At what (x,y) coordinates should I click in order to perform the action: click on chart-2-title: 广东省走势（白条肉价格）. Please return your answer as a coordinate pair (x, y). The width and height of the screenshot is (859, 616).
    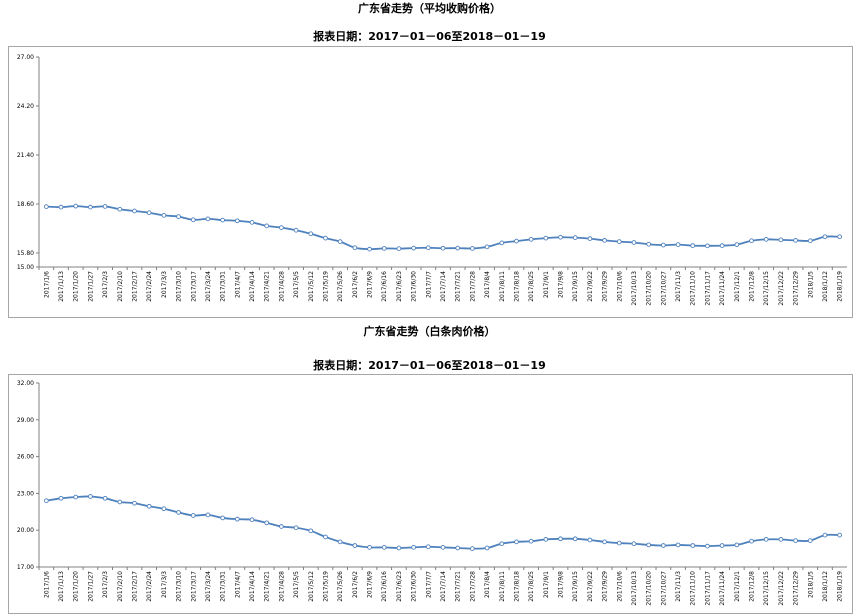
    Looking at the image, I should click on (429, 331).